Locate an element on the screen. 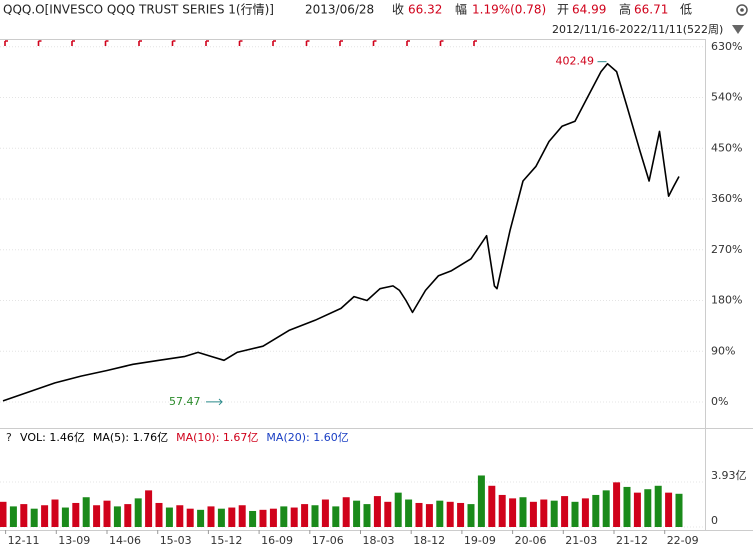 The height and width of the screenshot is (548, 753). y-tick-label: 630% is located at coordinates (726, 46).